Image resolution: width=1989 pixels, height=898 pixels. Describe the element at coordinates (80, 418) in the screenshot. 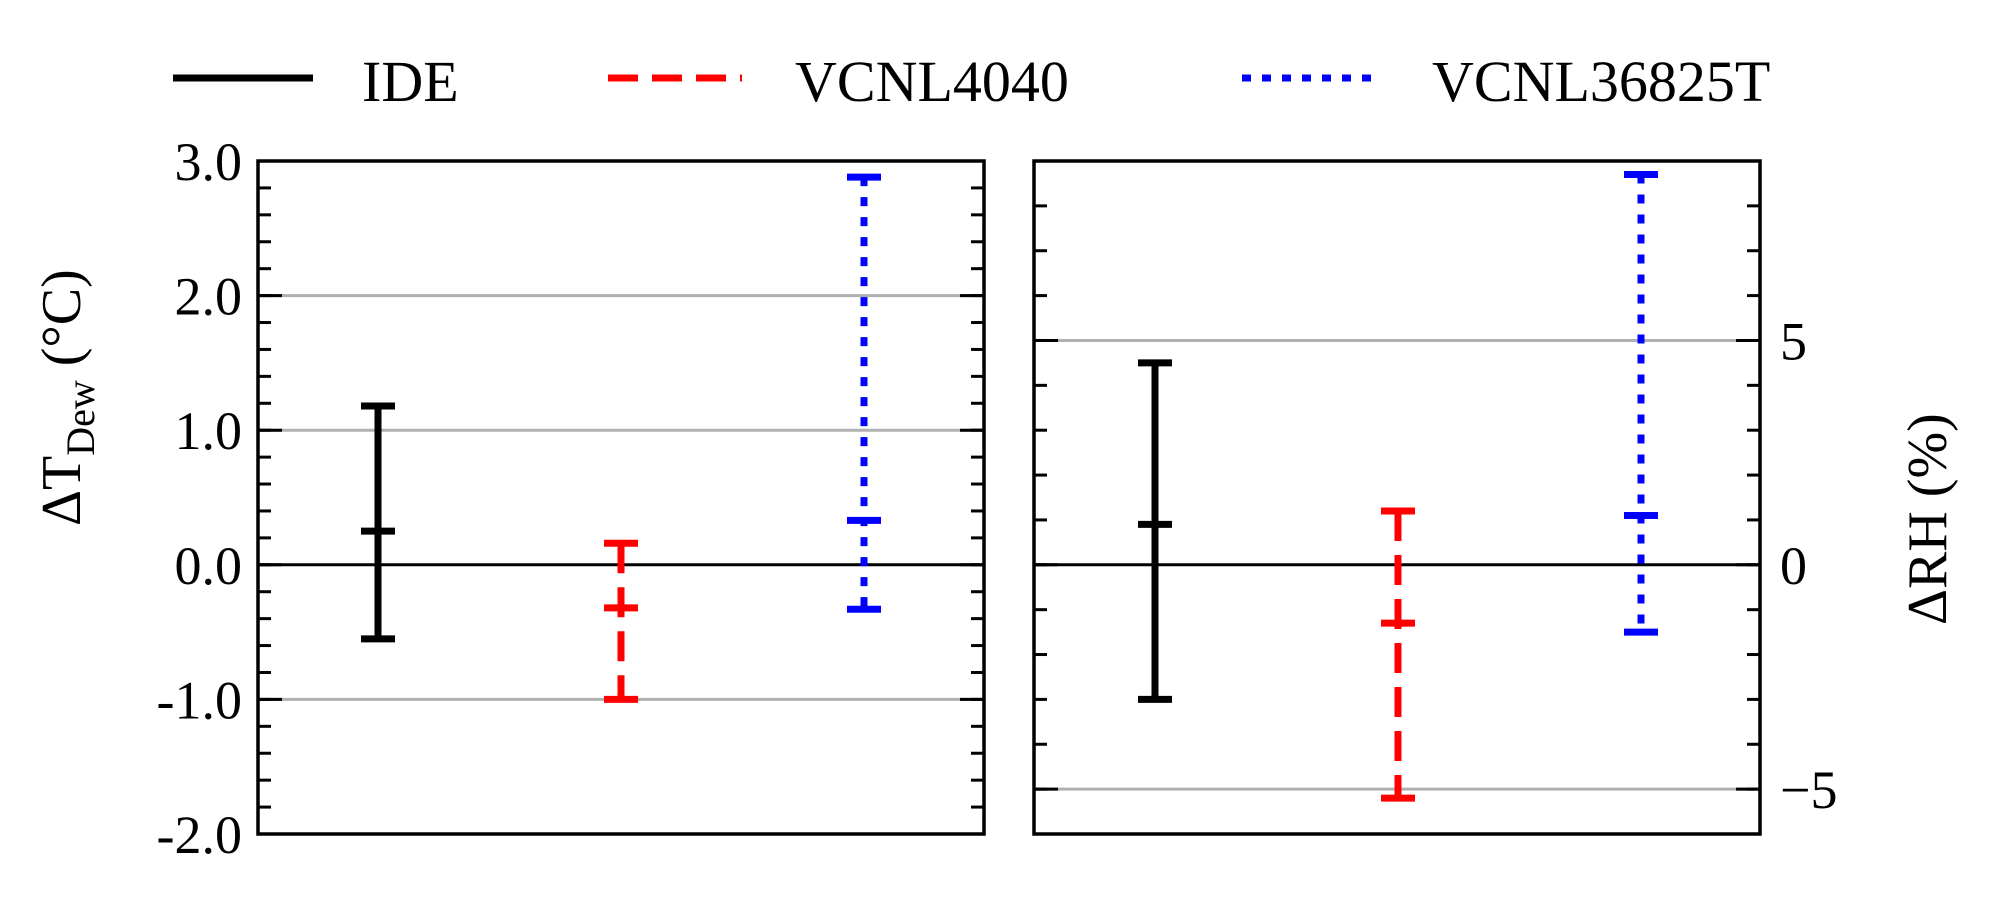

I see `y-axis-title-subscript: Dew` at that location.